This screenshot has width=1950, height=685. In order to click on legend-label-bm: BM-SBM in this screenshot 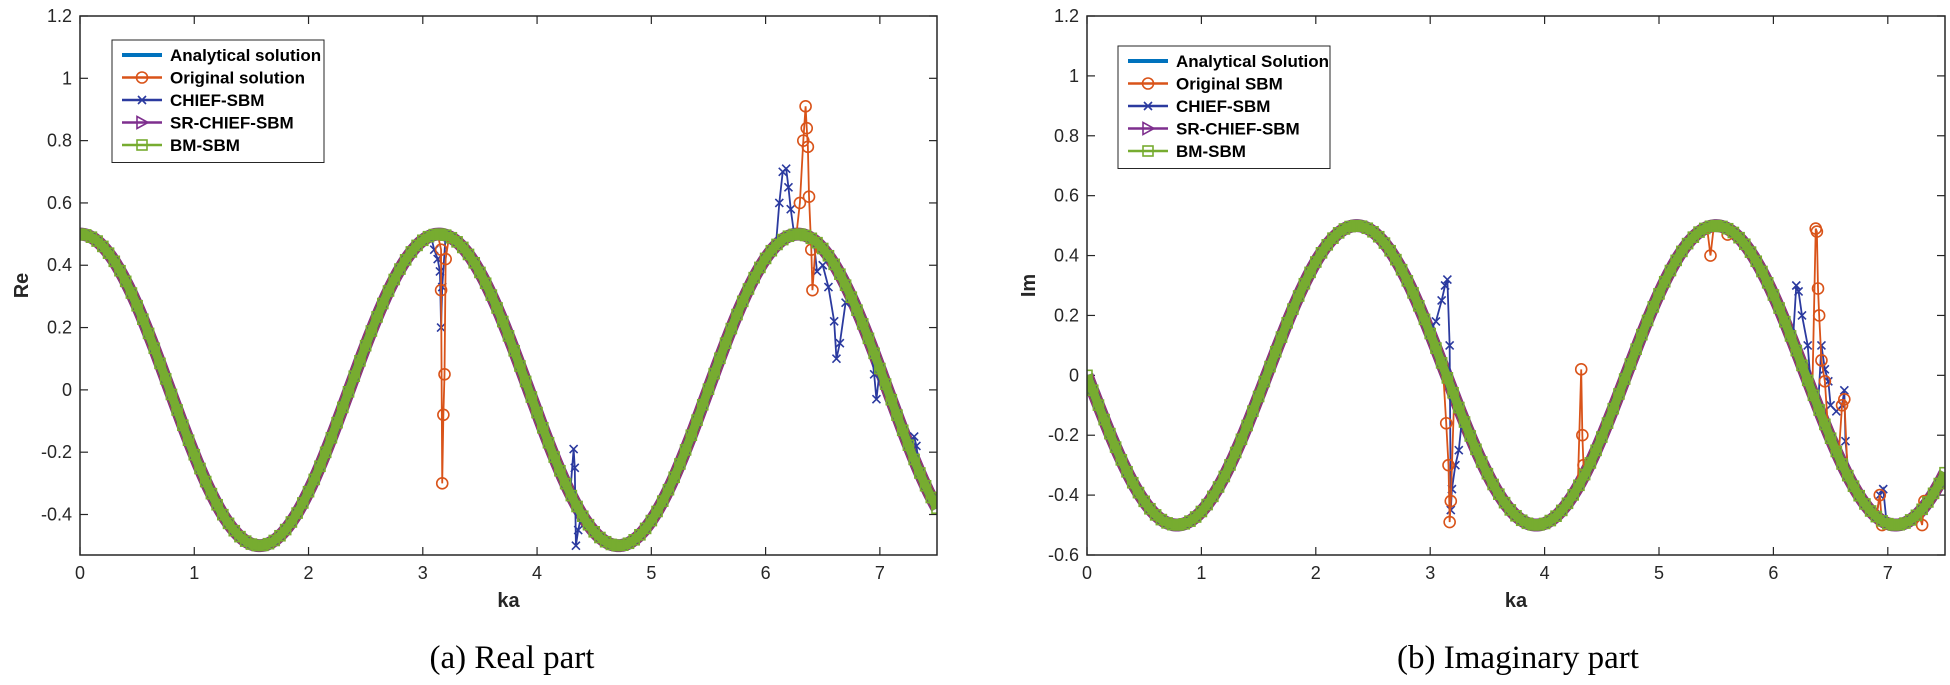, I will do `click(1211, 151)`.